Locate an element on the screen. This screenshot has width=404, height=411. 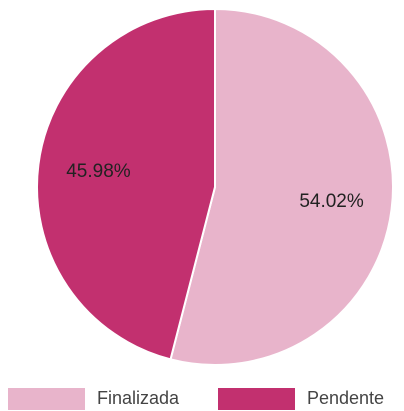
legend-text: Finalizada is located at coordinates (138, 398).